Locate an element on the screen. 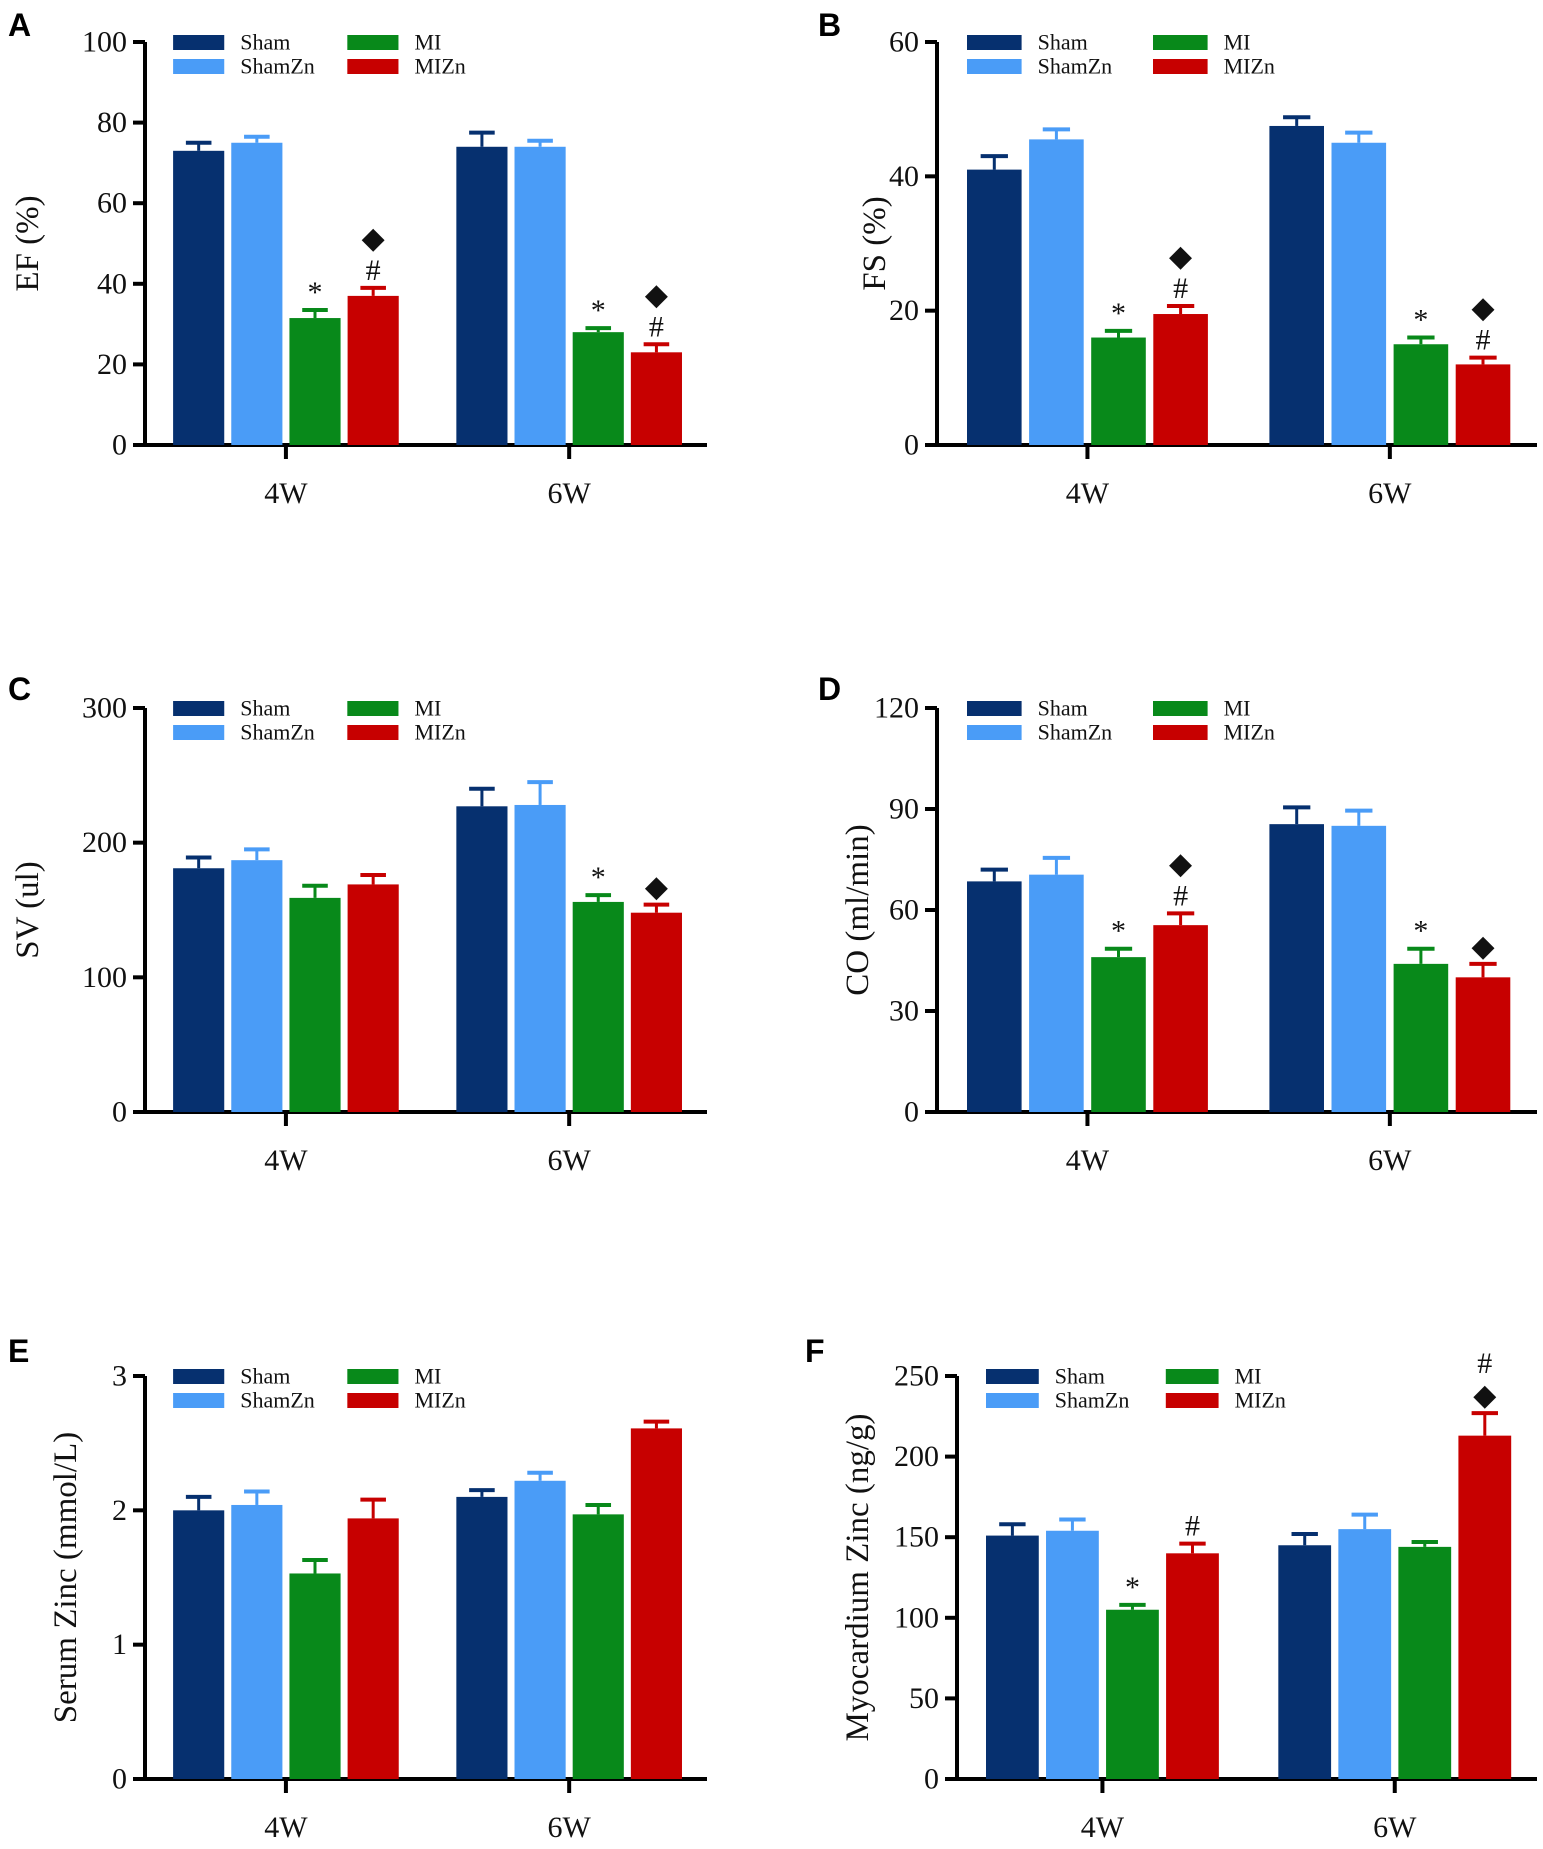 The width and height of the screenshot is (1543, 1849). panel-letter: A is located at coordinates (19, 25).